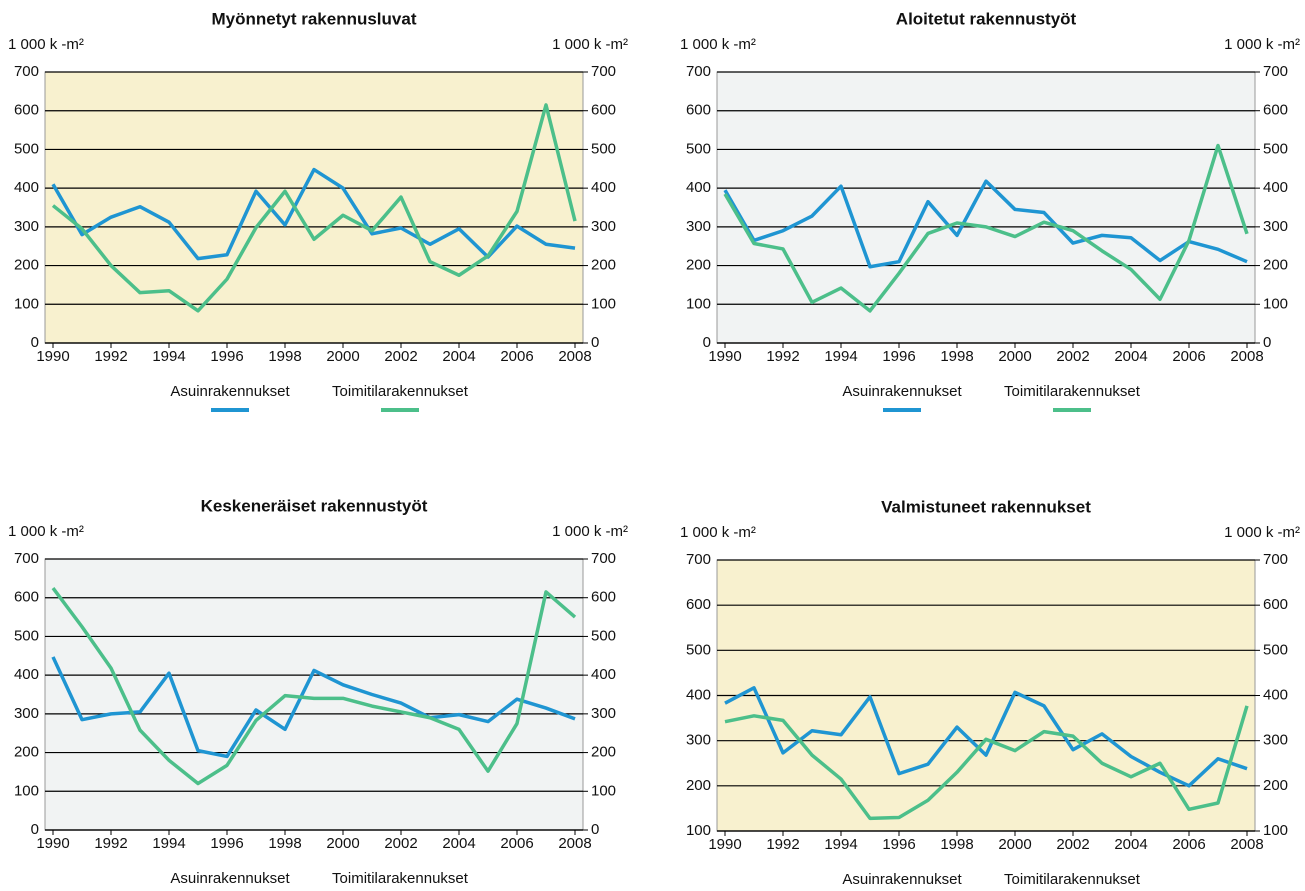  Describe the element at coordinates (1275, 71) in the screenshot. I see `y2-tick-label: 700` at that location.